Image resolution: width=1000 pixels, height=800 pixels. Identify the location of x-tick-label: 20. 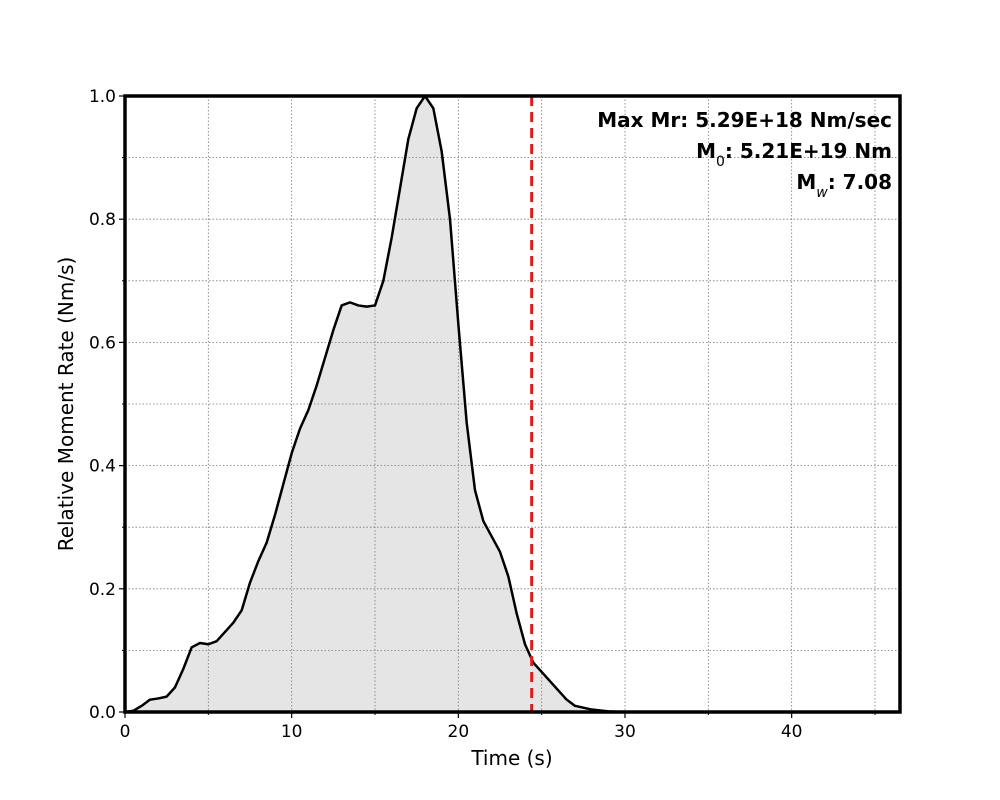
(459, 732).